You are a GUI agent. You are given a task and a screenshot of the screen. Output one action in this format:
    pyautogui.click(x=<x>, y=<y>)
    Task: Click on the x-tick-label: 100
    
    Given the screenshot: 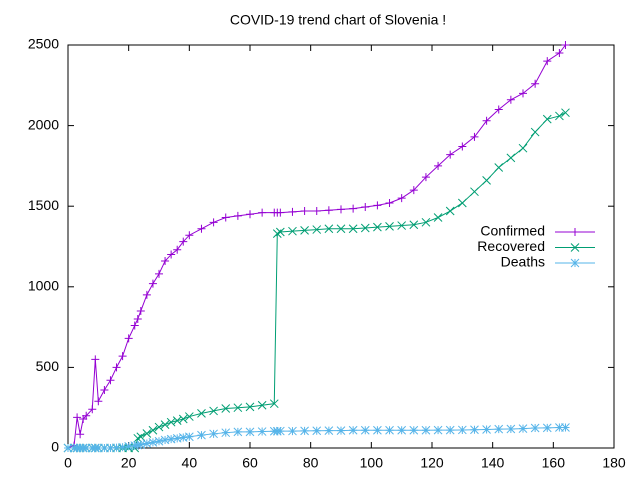 What is the action you would take?
    pyautogui.click(x=372, y=463)
    